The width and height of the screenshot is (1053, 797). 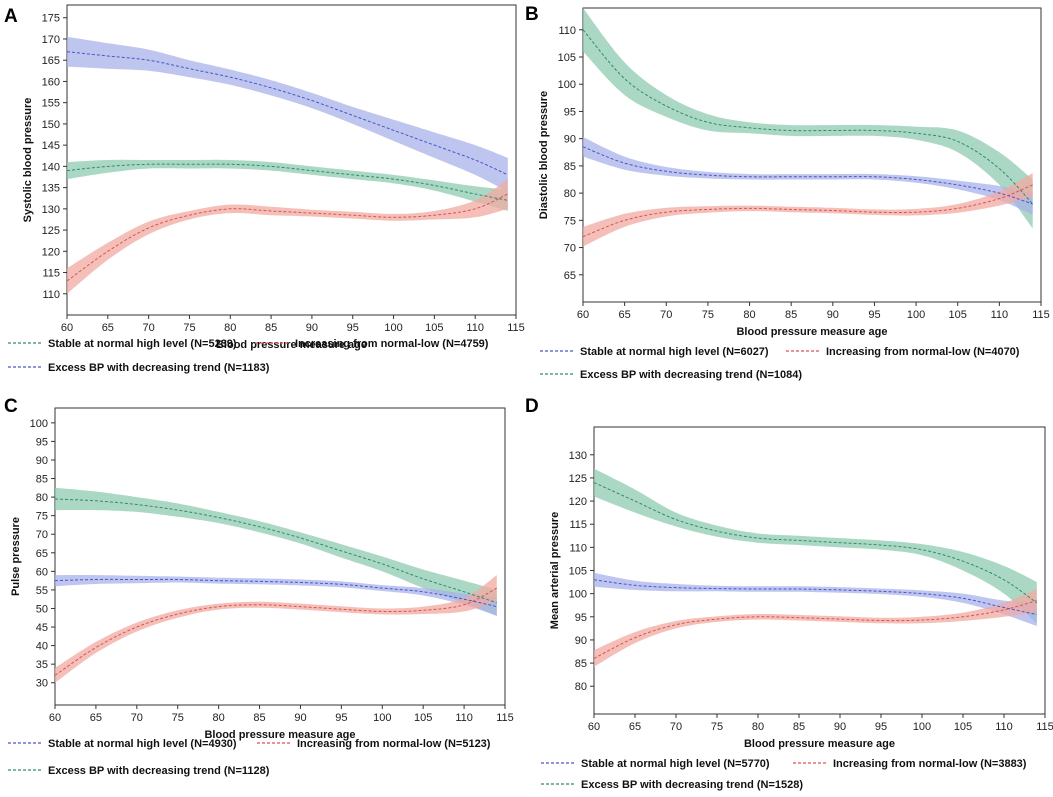 What do you see at coordinates (671, 375) in the screenshot?
I see `legend-item-green: Excess BP with decreasing trend (N=1084)` at bounding box center [671, 375].